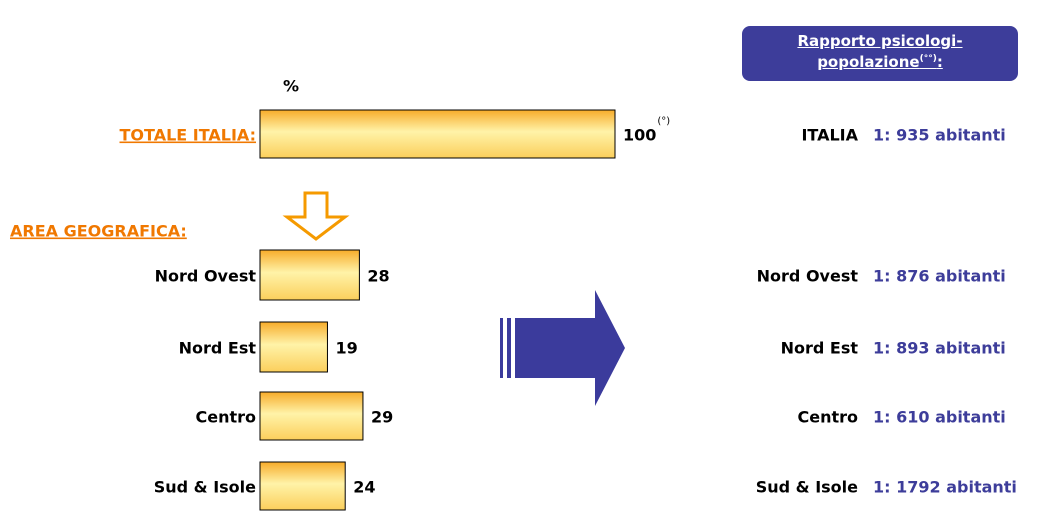  I want to click on down-arrow, so click(316, 216).